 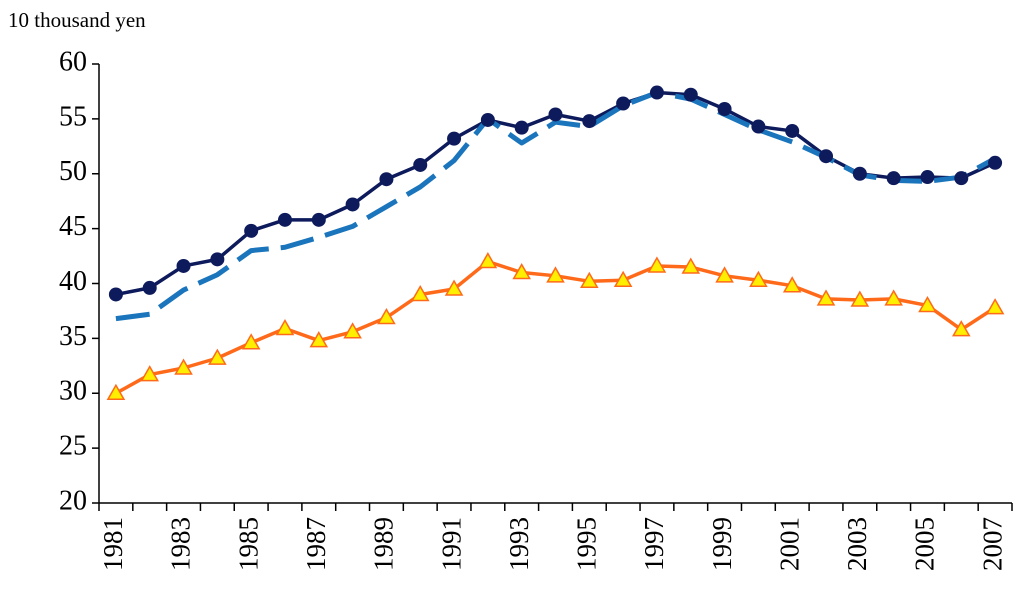 What do you see at coordinates (722, 544) in the screenshot?
I see `x-tick-label: 1999` at bounding box center [722, 544].